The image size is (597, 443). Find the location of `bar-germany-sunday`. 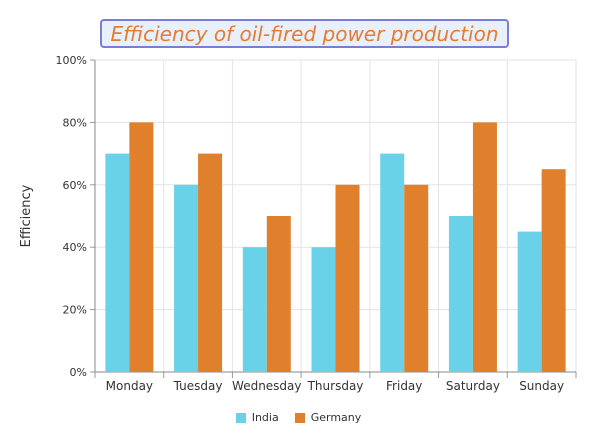

bar-germany-sunday is located at coordinates (553, 270).